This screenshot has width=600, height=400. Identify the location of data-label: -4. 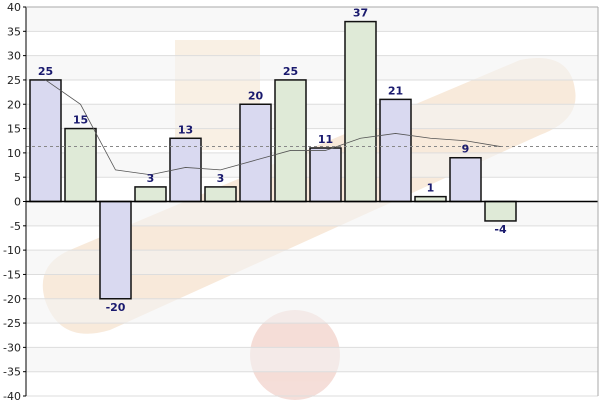
(500, 229).